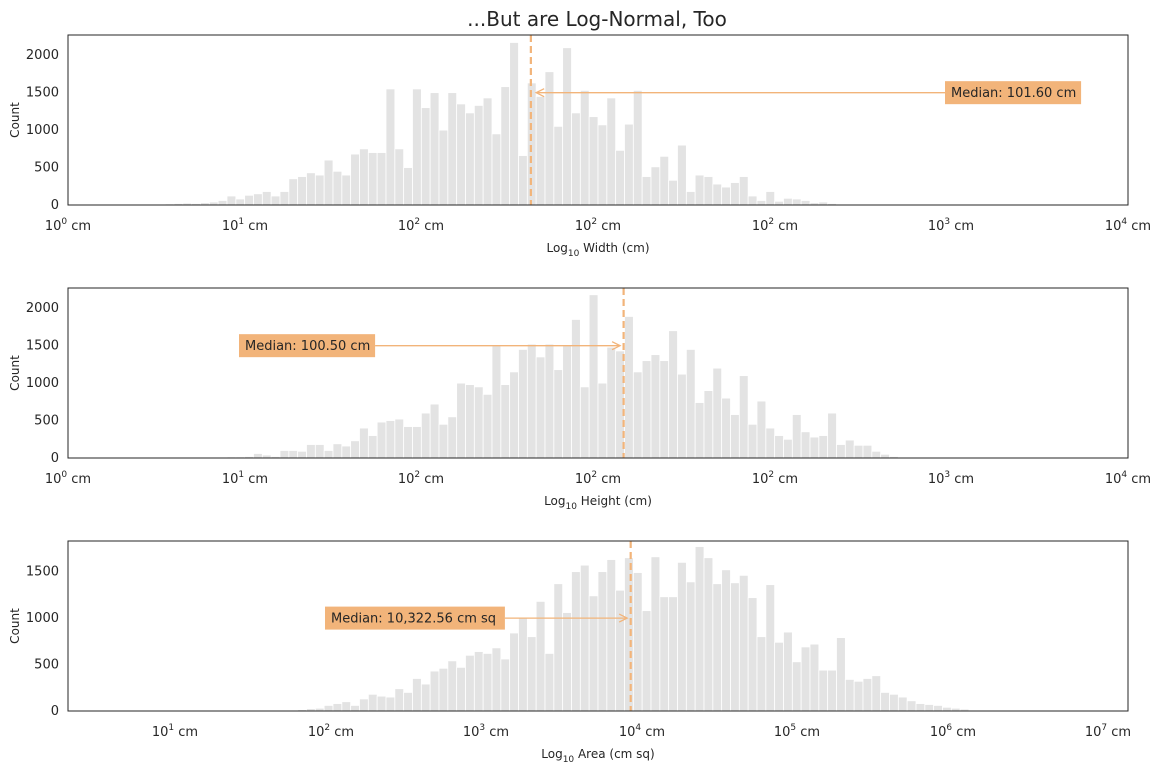  Describe the element at coordinates (42, 572) in the screenshot. I see `y-tick-label: 1500` at that location.